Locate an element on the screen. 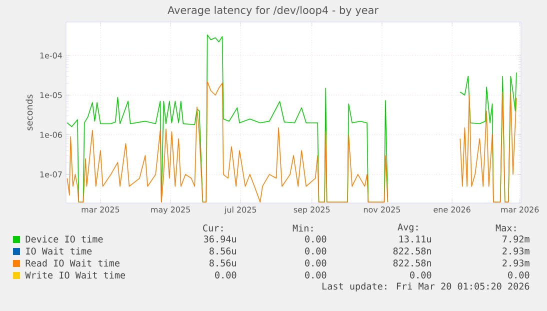 The image size is (547, 311). text: 7.92m is located at coordinates (516, 238).